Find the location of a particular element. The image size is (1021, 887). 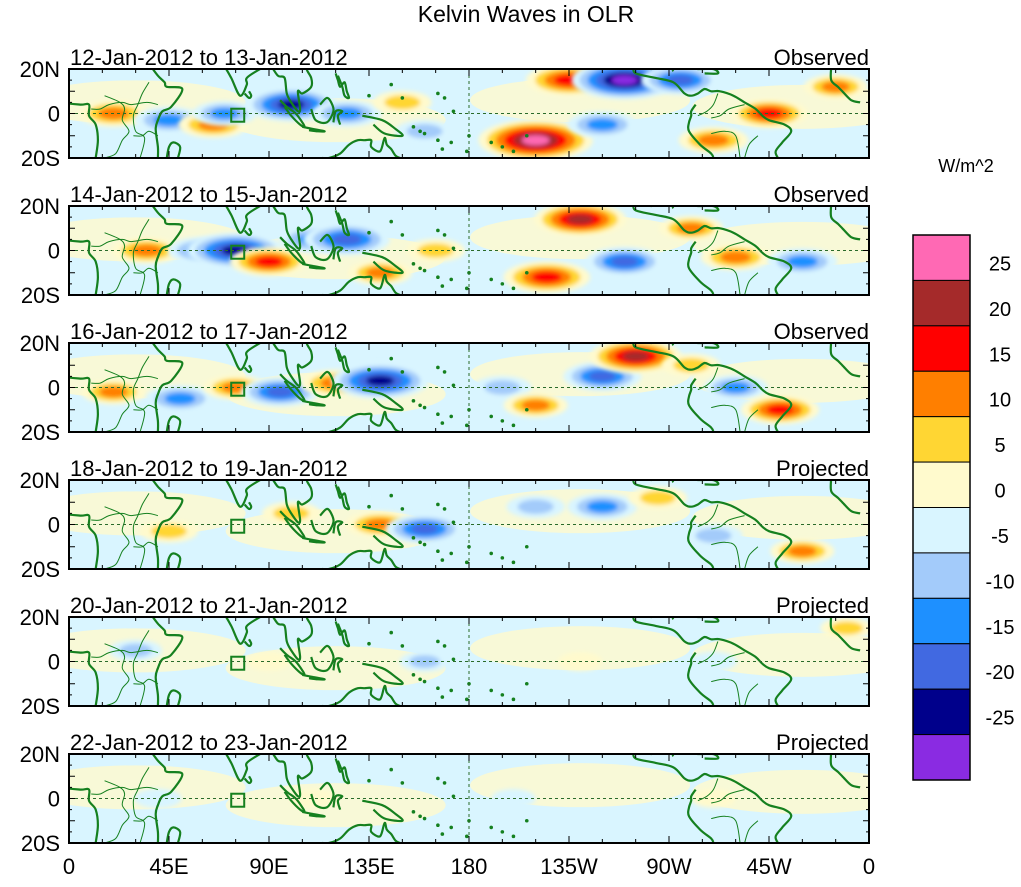

panel-date-label: 20-Jan-2012 to 21-Jan-2012 is located at coordinates (209, 605).